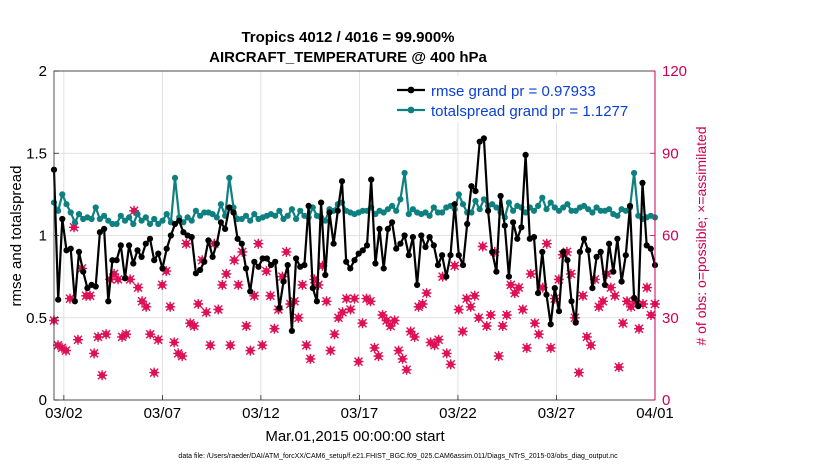 The image size is (830, 470). I want to click on legend-box, so click(522, 99).